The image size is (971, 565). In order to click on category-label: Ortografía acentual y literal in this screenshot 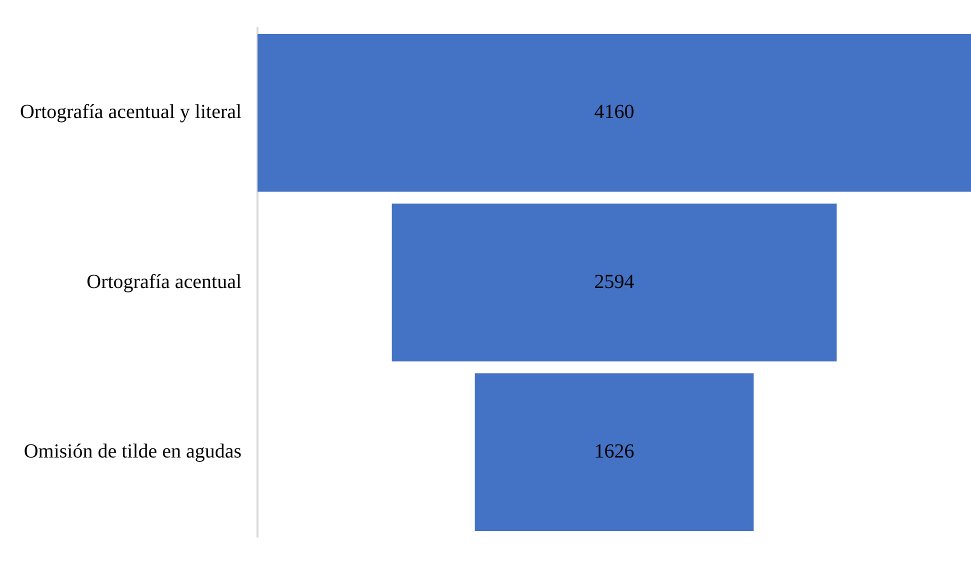, I will do `click(131, 112)`.